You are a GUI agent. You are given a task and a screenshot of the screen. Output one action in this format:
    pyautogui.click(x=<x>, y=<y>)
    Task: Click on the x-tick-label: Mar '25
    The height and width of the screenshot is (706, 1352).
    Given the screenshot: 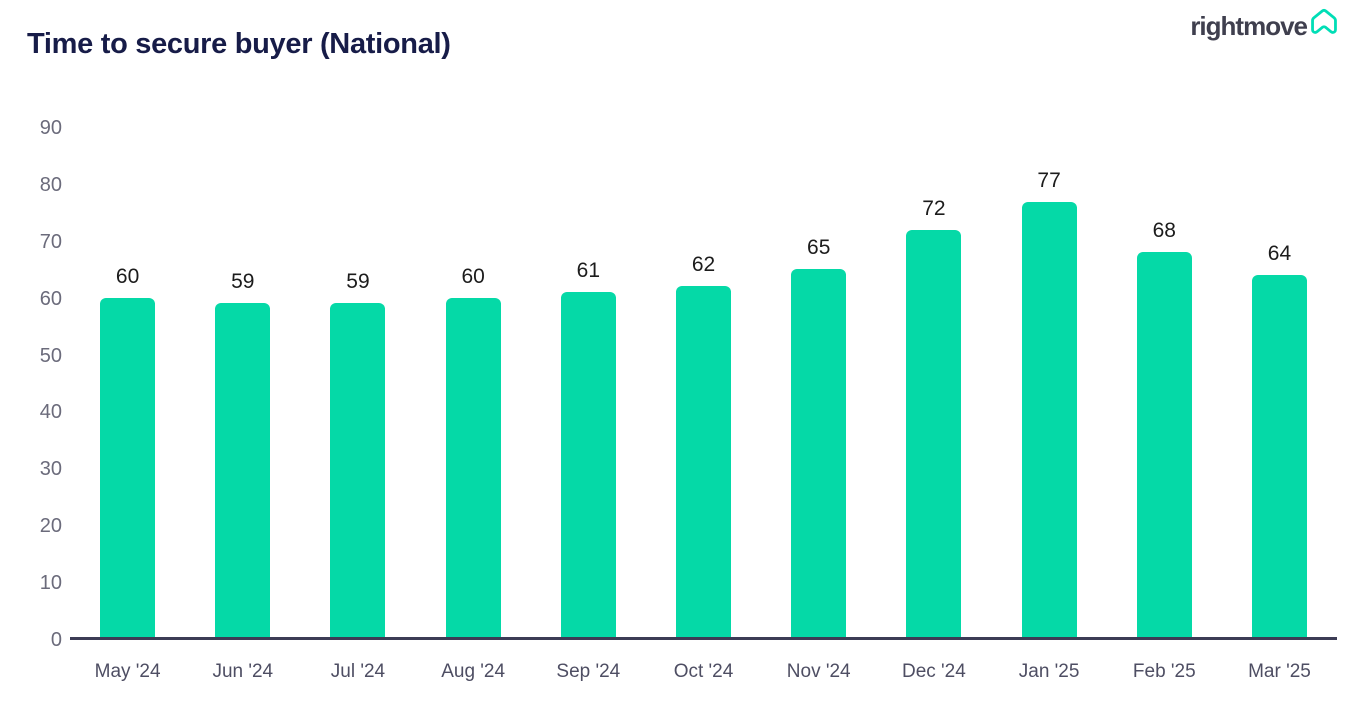 What is the action you would take?
    pyautogui.click(x=1279, y=672)
    